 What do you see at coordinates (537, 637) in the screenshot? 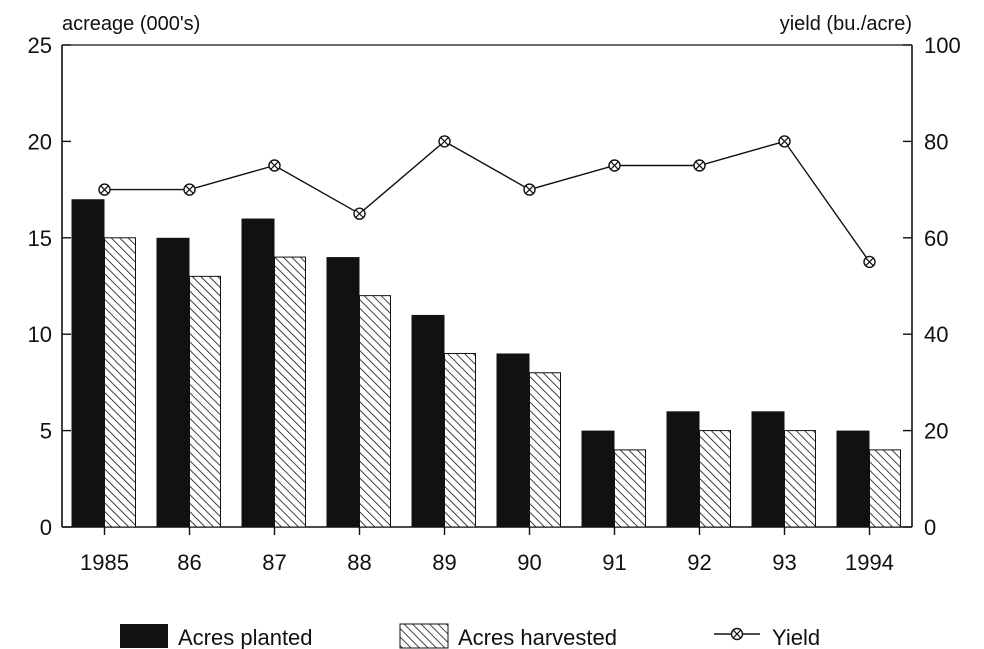
I see `legend-label-acres-harvested: Acres harvested` at bounding box center [537, 637].